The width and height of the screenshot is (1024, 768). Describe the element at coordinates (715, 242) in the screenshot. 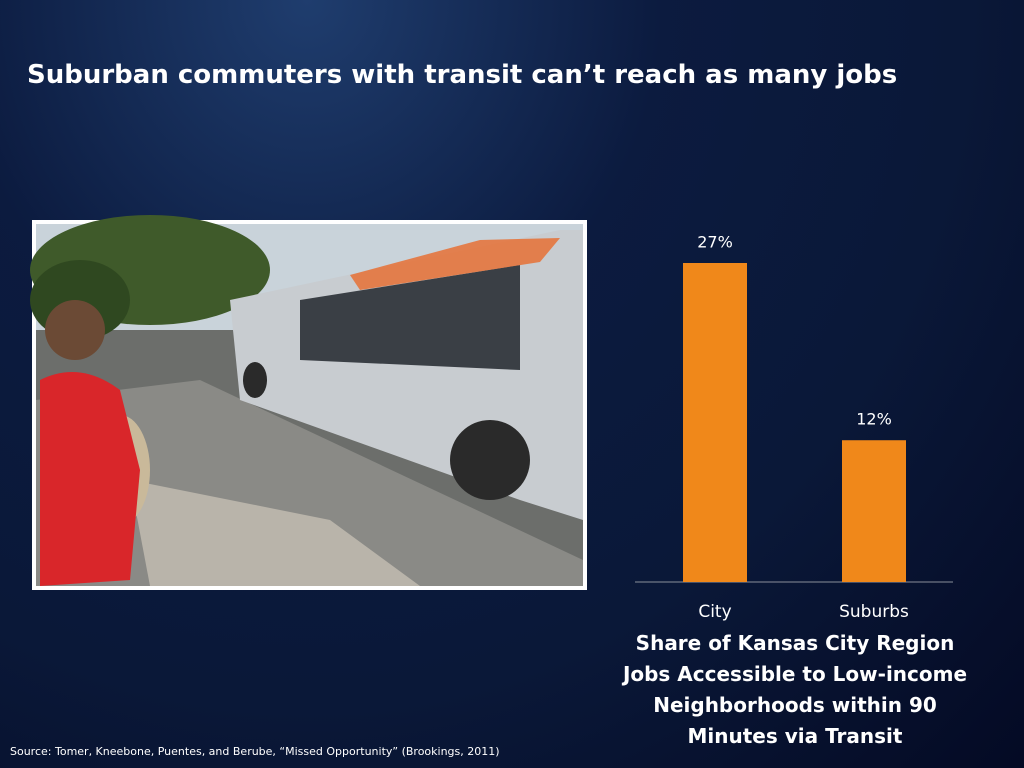

I see `value-label: 27%` at that location.